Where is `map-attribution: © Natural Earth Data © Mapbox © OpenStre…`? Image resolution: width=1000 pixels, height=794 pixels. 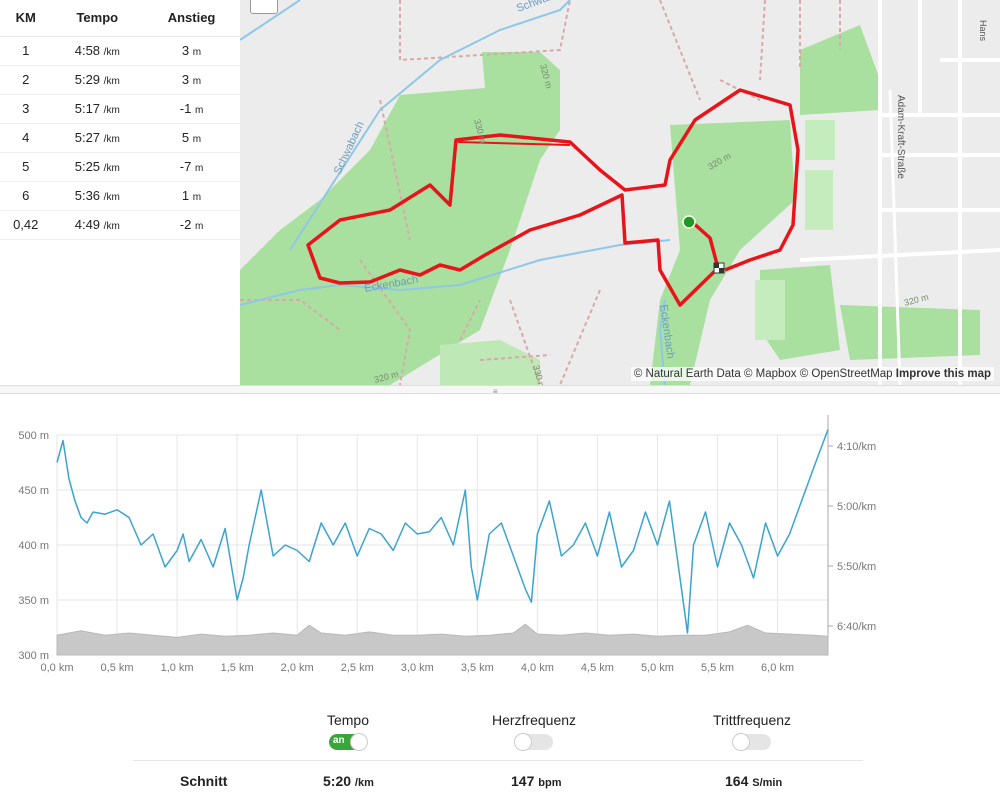
map-attribution: © Natural Earth Data © Mapbox © OpenStre… is located at coordinates (812, 374).